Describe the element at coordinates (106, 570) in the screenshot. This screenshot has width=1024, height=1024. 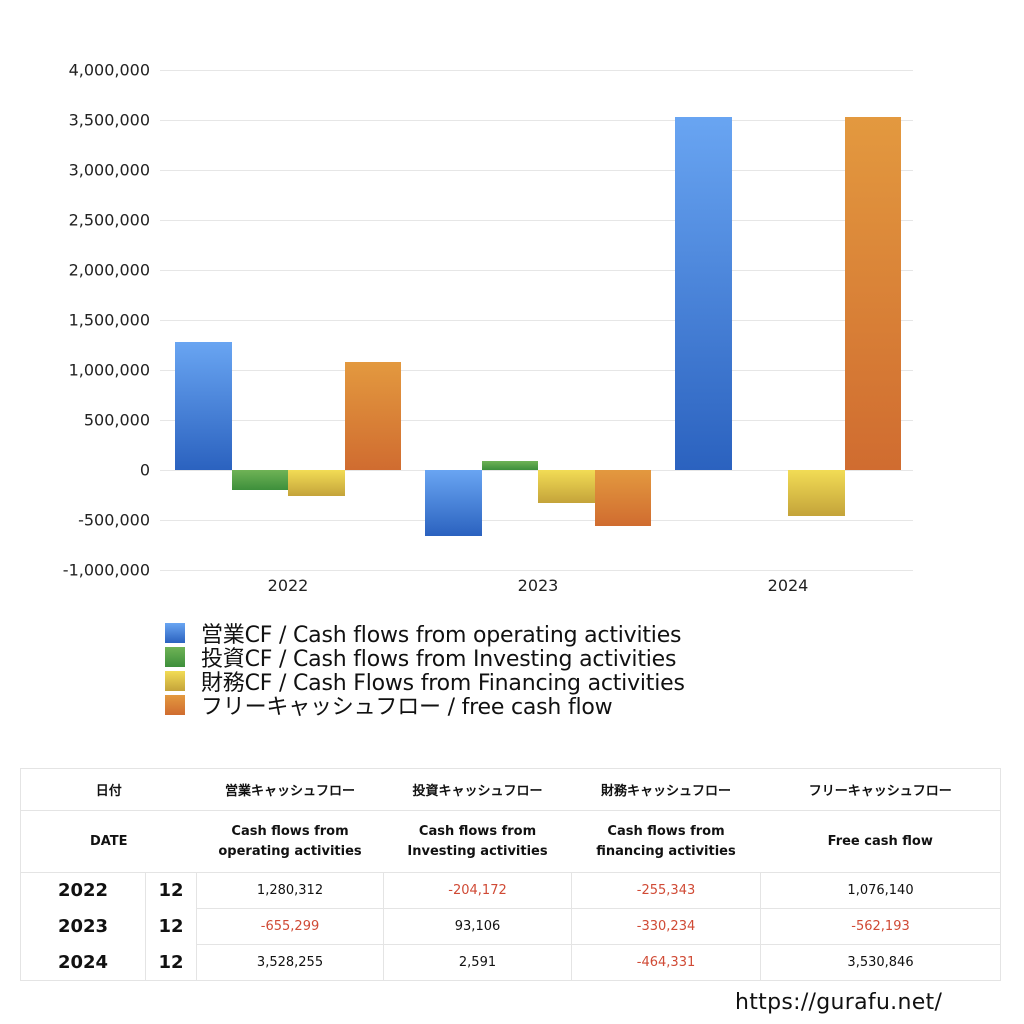
I see `y-tick-label: -1,000,000` at that location.